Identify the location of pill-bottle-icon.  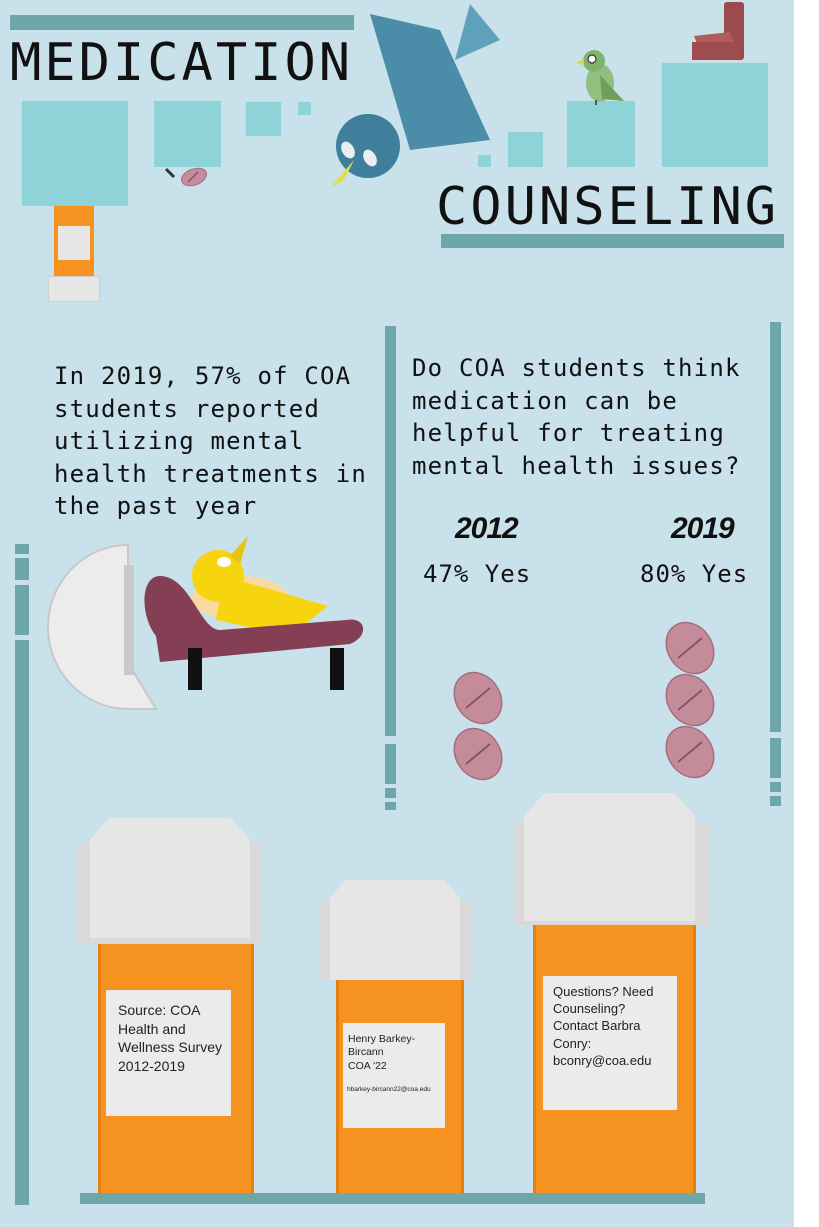
(611, 994).